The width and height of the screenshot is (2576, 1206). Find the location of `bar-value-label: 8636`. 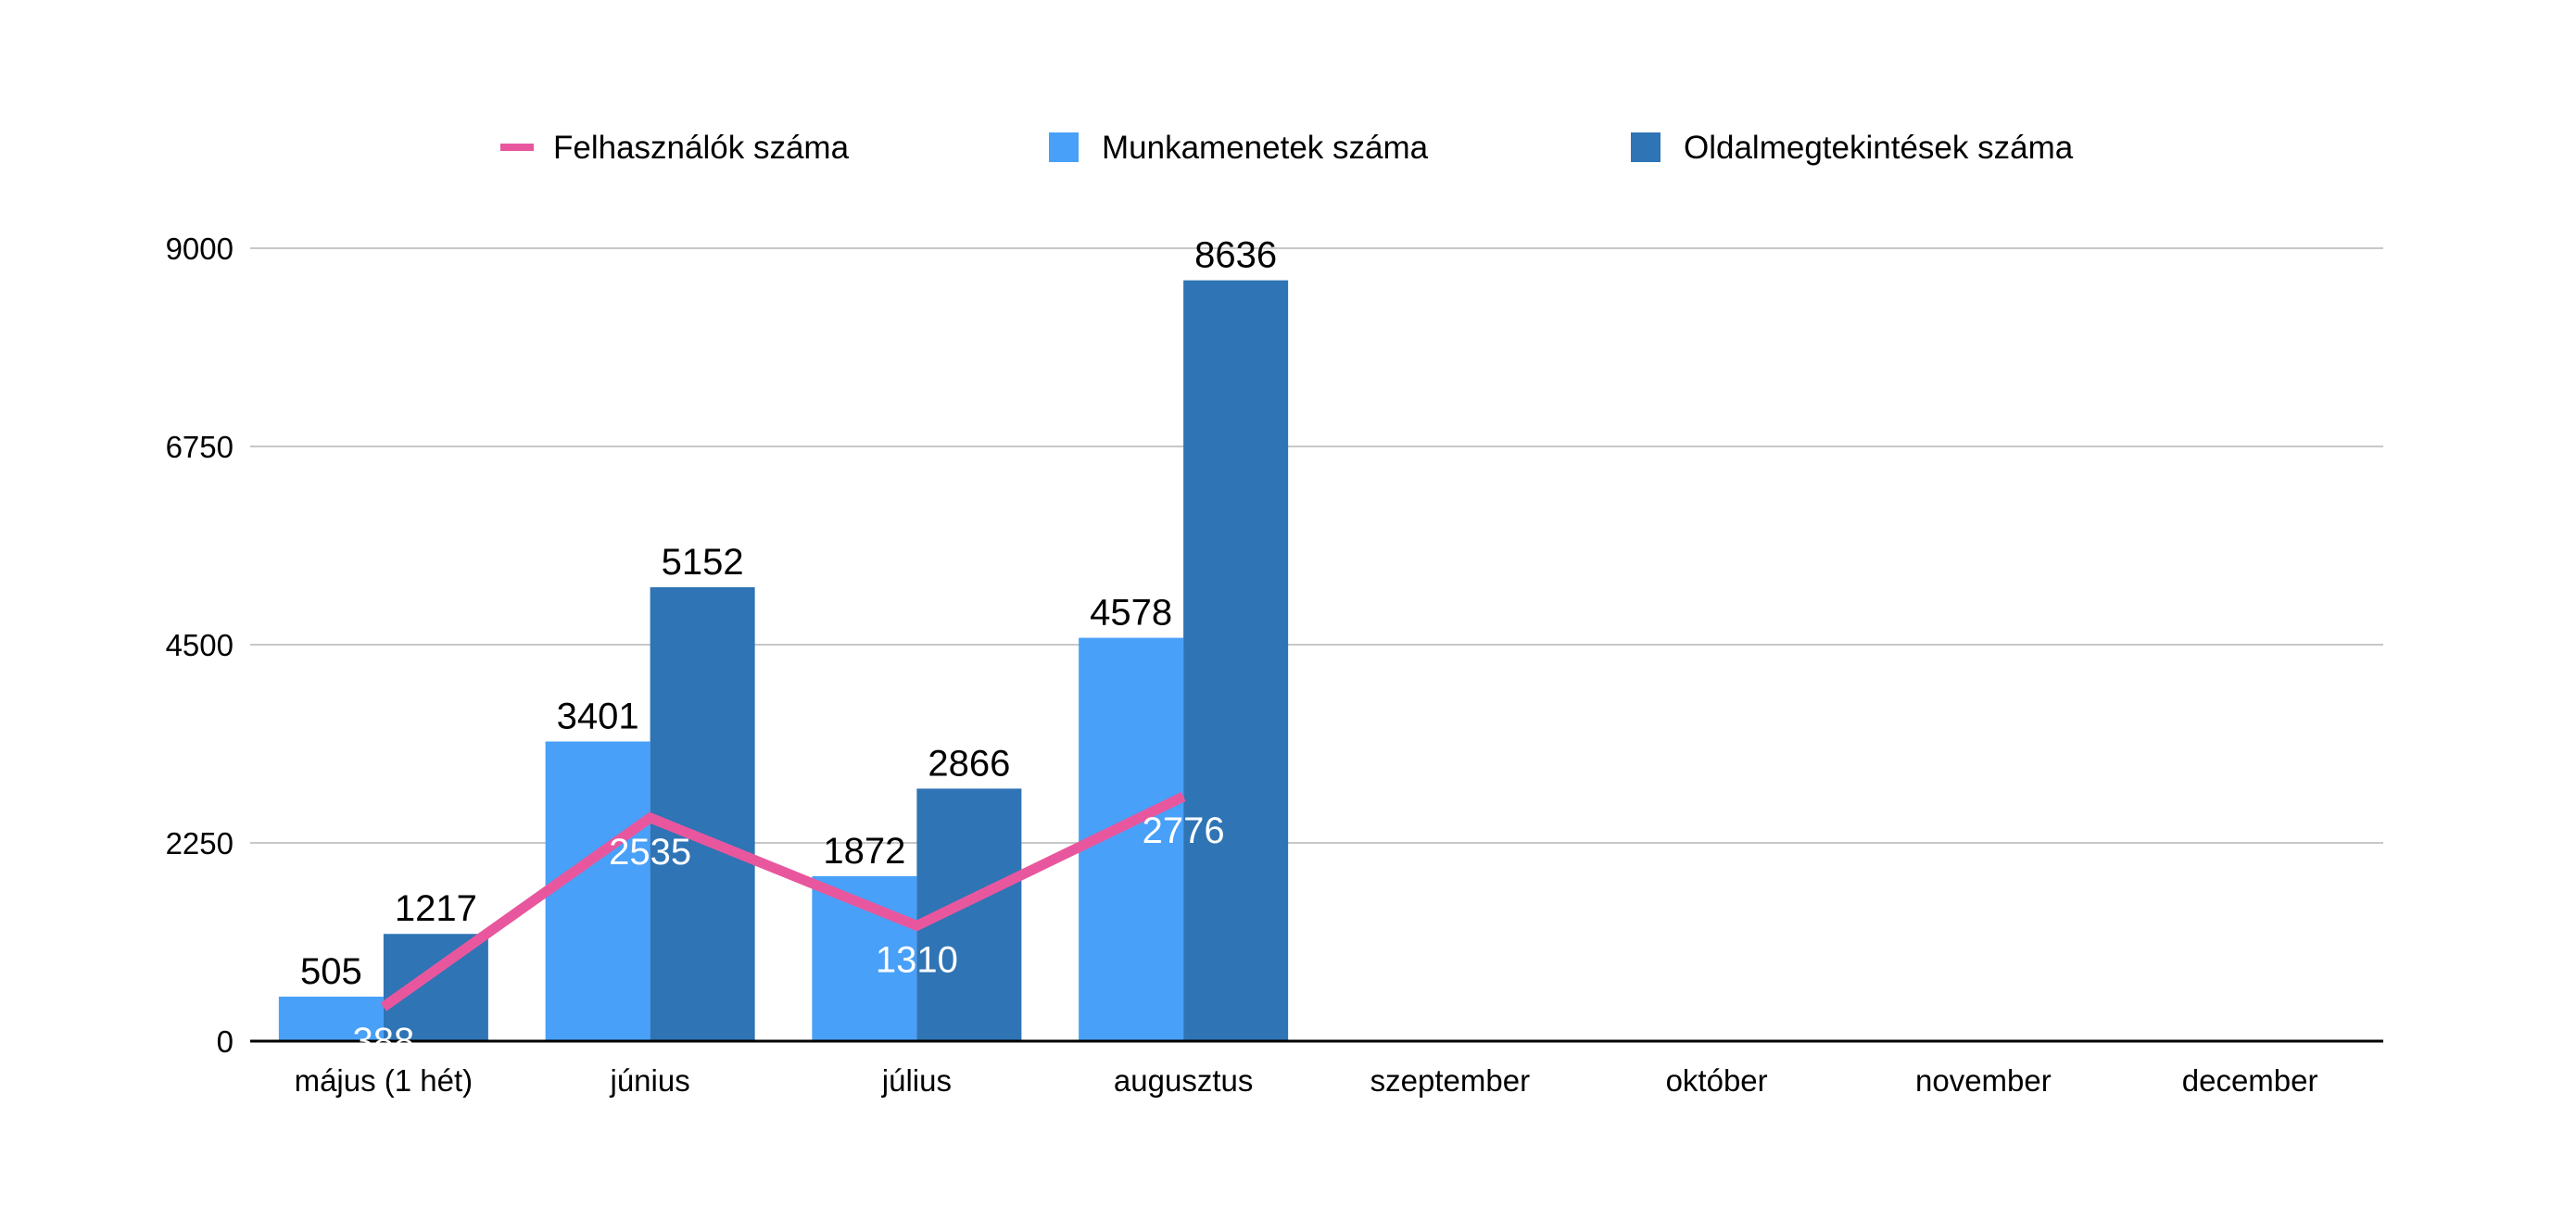

bar-value-label: 8636 is located at coordinates (1236, 256).